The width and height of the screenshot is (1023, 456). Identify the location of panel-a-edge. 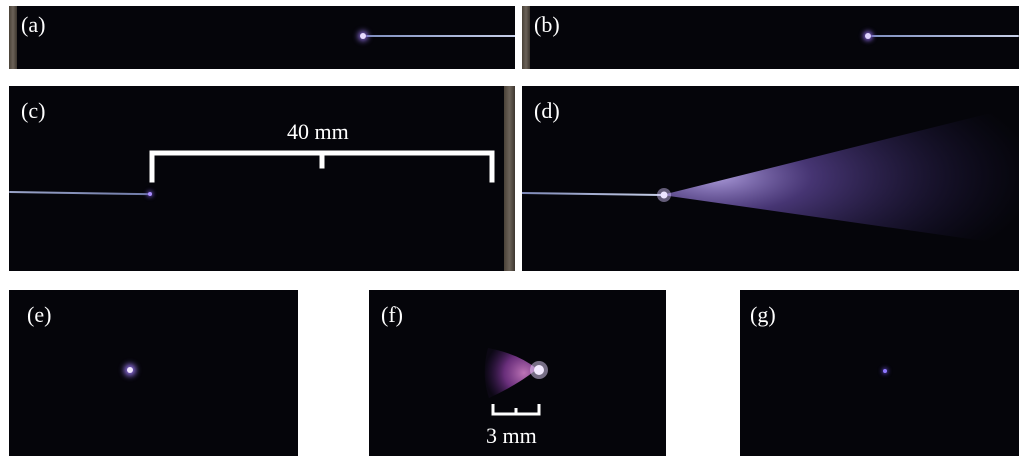
(13, 37).